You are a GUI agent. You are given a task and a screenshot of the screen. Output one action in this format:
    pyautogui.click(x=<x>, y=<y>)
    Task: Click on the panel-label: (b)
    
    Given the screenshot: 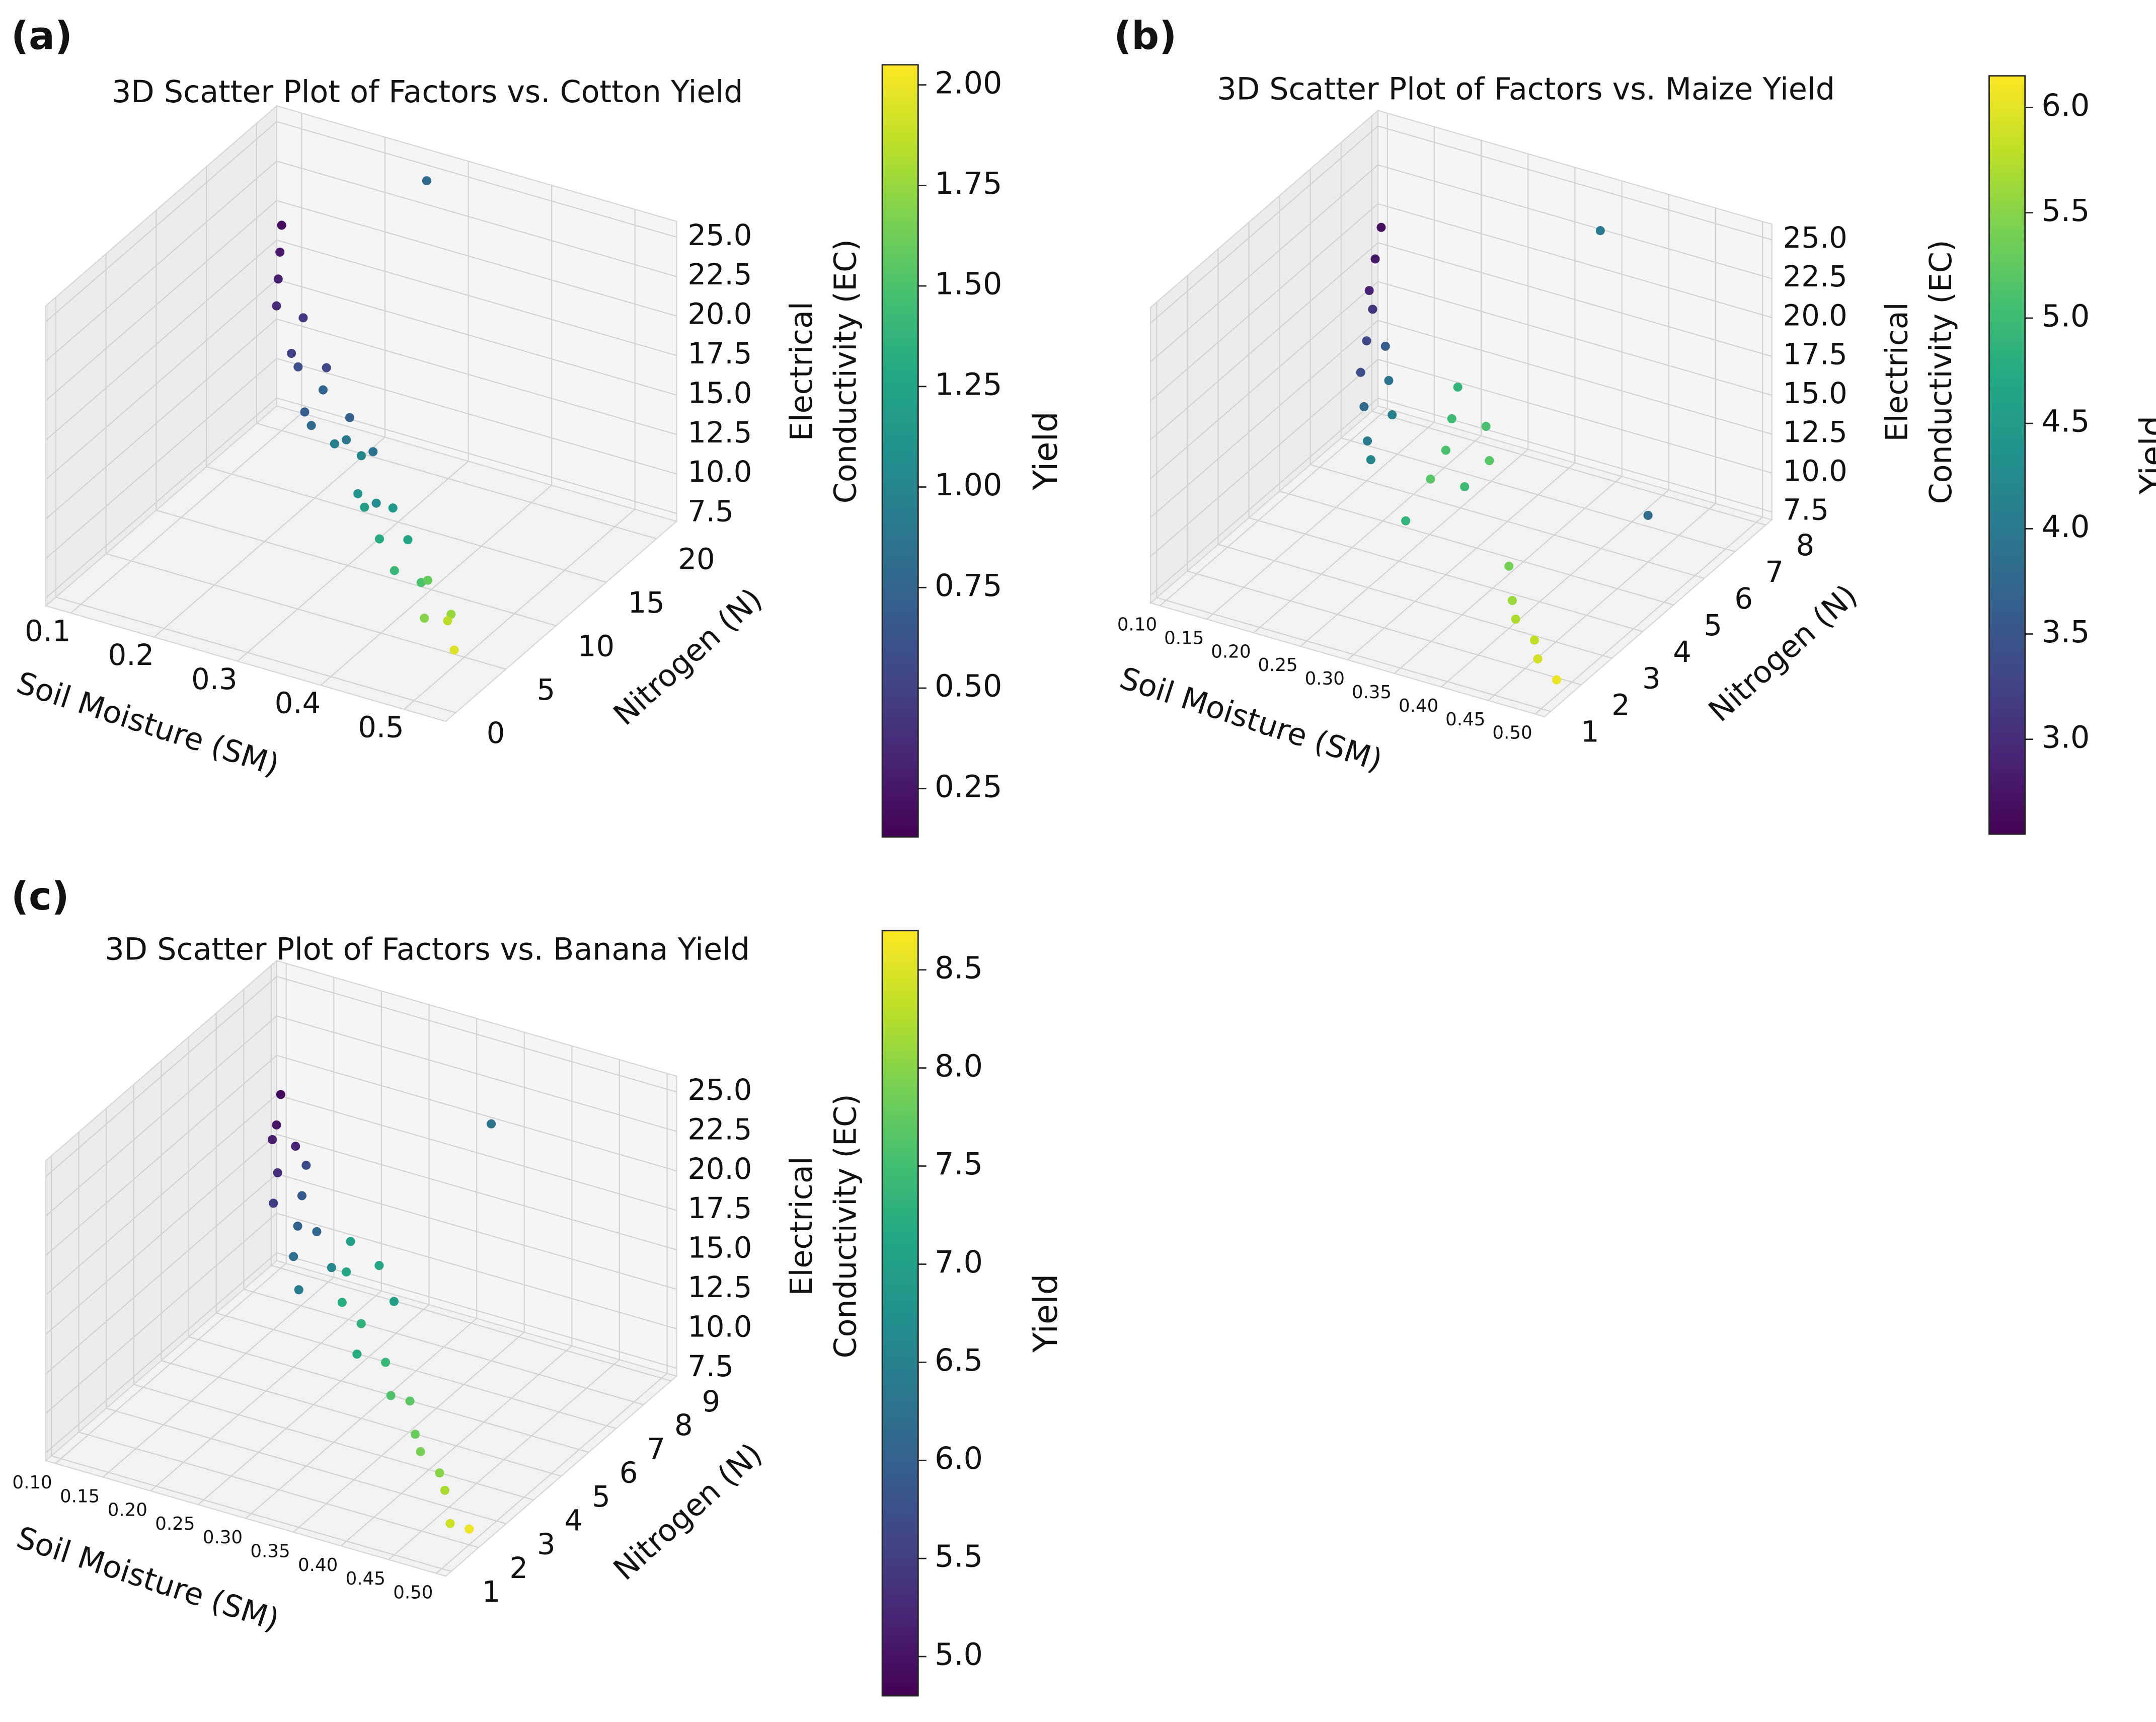 What is the action you would take?
    pyautogui.click(x=1145, y=36)
    